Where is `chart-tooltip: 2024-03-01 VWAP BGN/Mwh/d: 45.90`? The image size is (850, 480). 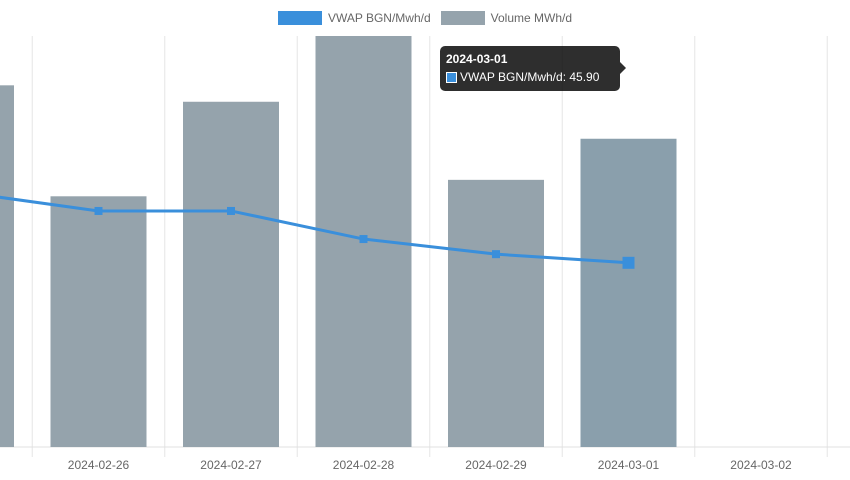 chart-tooltip: 2024-03-01 VWAP BGN/Mwh/d: 45.90 is located at coordinates (533, 68).